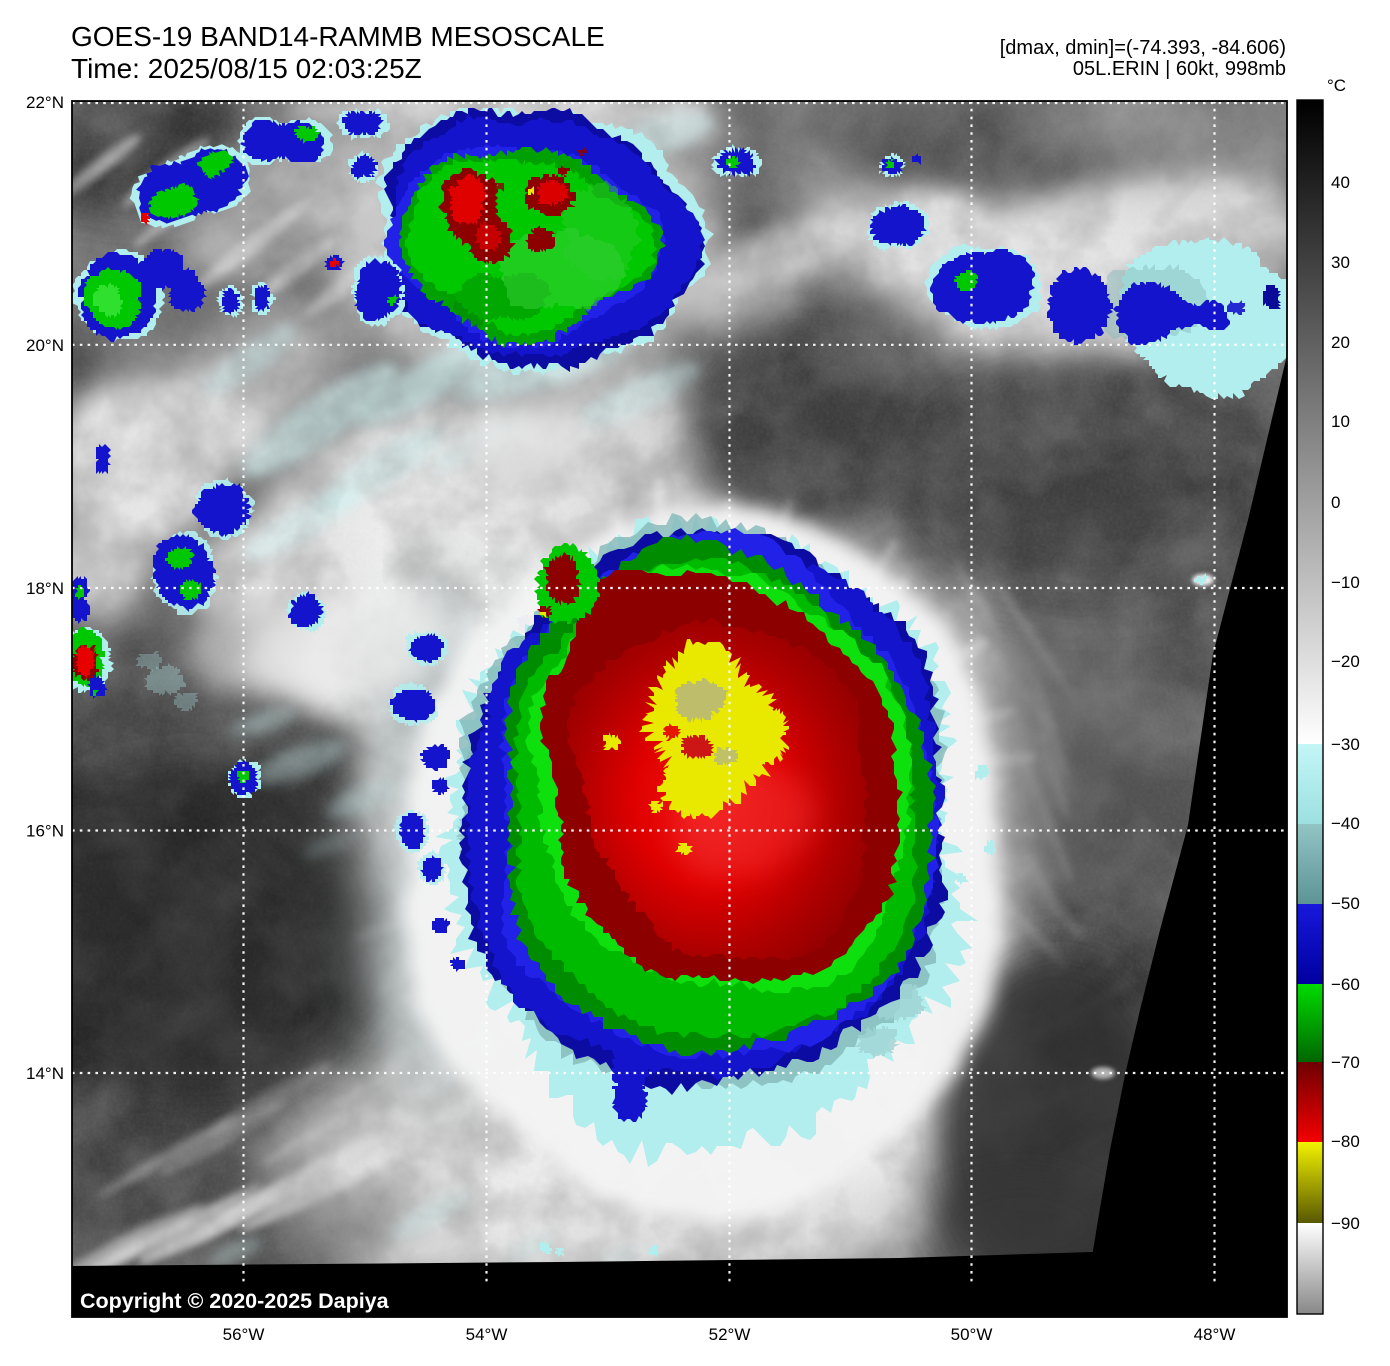 Image resolution: width=1390 pixels, height=1366 pixels. What do you see at coordinates (1345, 823) in the screenshot?
I see `svg-text: −40` at bounding box center [1345, 823].